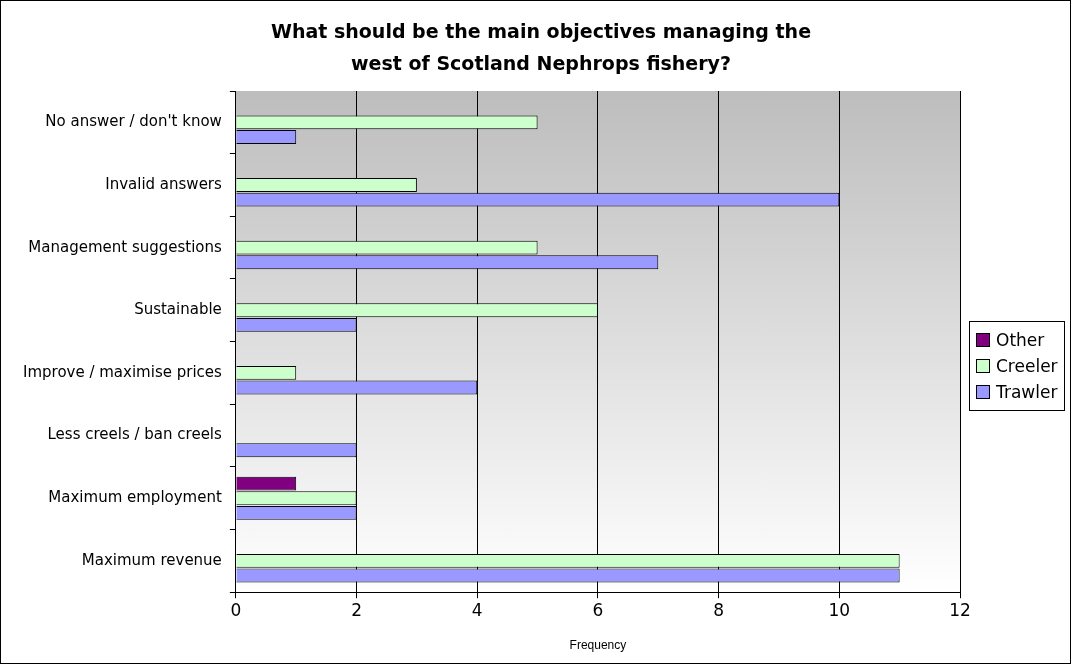 Image resolution: width=1071 pixels, height=664 pixels. I want to click on y-tick-label: No answer / don't know, so click(133, 121).